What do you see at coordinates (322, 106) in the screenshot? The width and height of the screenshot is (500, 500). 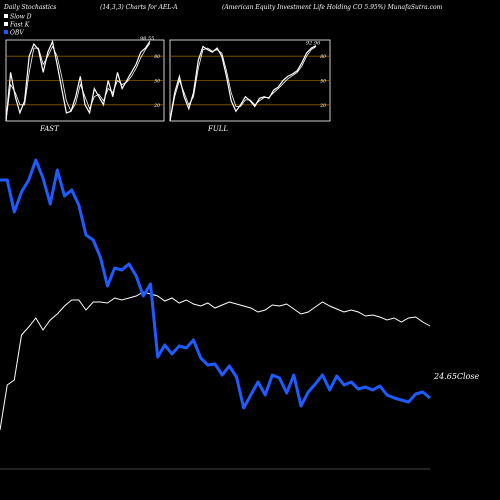 I see `full-tick-label-20: 20` at bounding box center [322, 106].